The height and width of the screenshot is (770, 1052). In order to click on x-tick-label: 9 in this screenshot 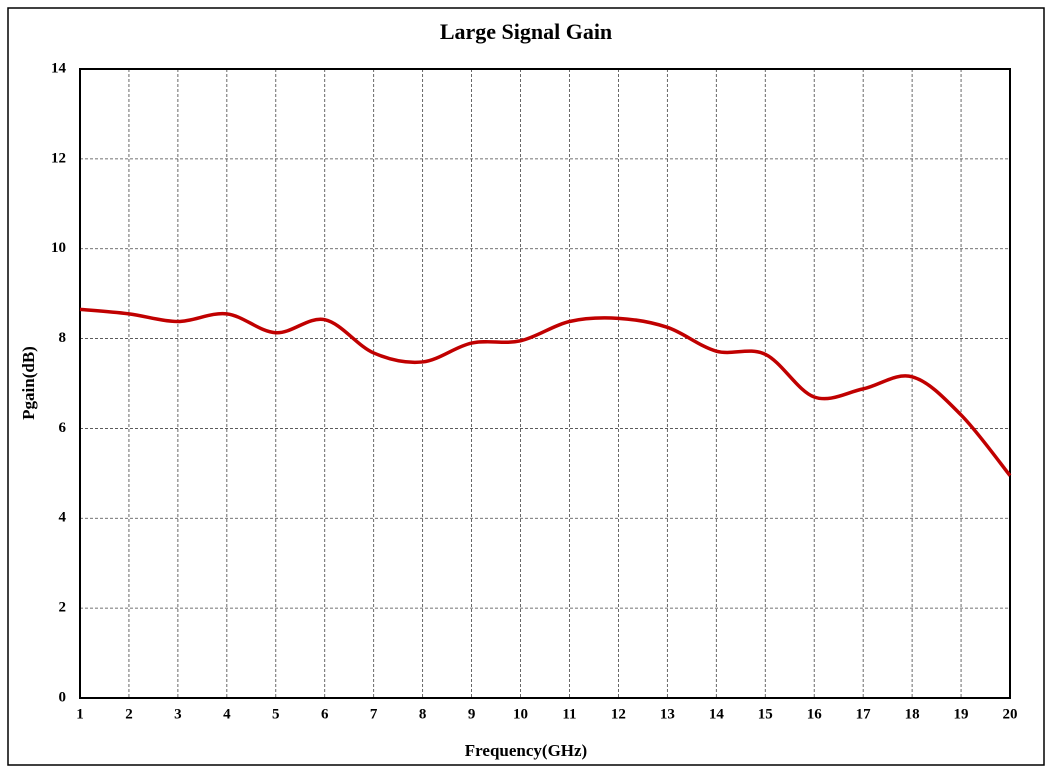, I will do `click(472, 714)`.